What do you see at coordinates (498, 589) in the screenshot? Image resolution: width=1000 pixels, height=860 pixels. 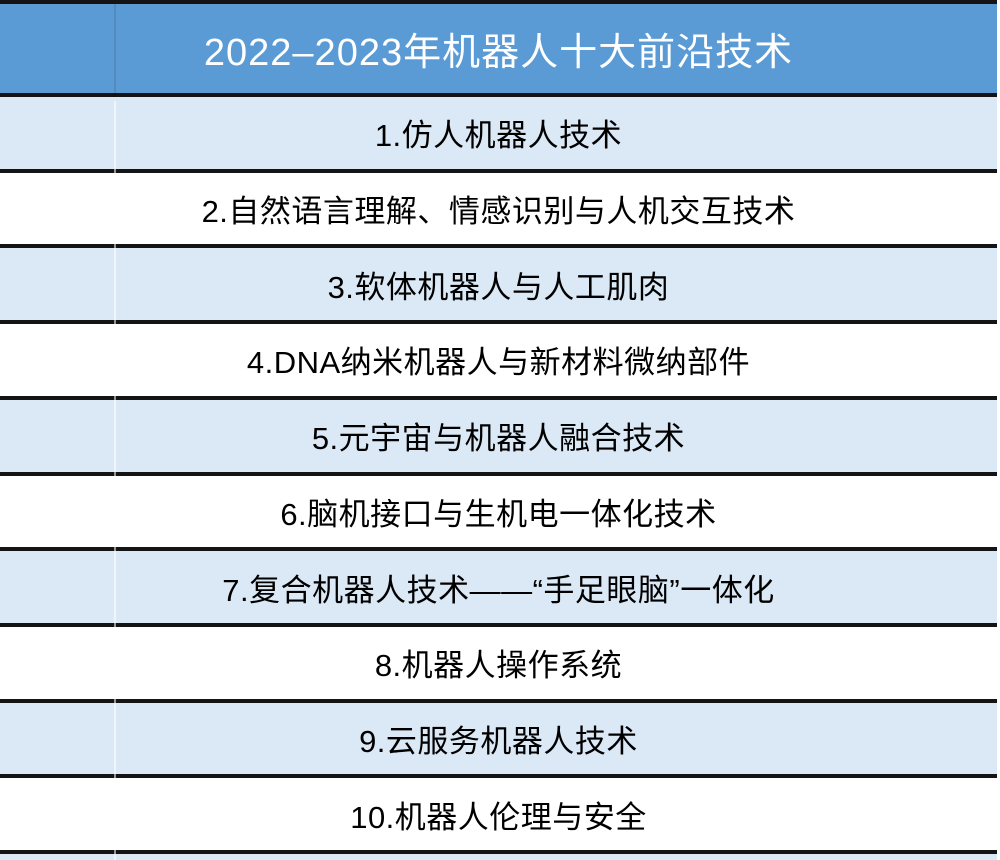 I see `table-row: 7.复合机器人技术——“手足眼脑”一体化` at bounding box center [498, 589].